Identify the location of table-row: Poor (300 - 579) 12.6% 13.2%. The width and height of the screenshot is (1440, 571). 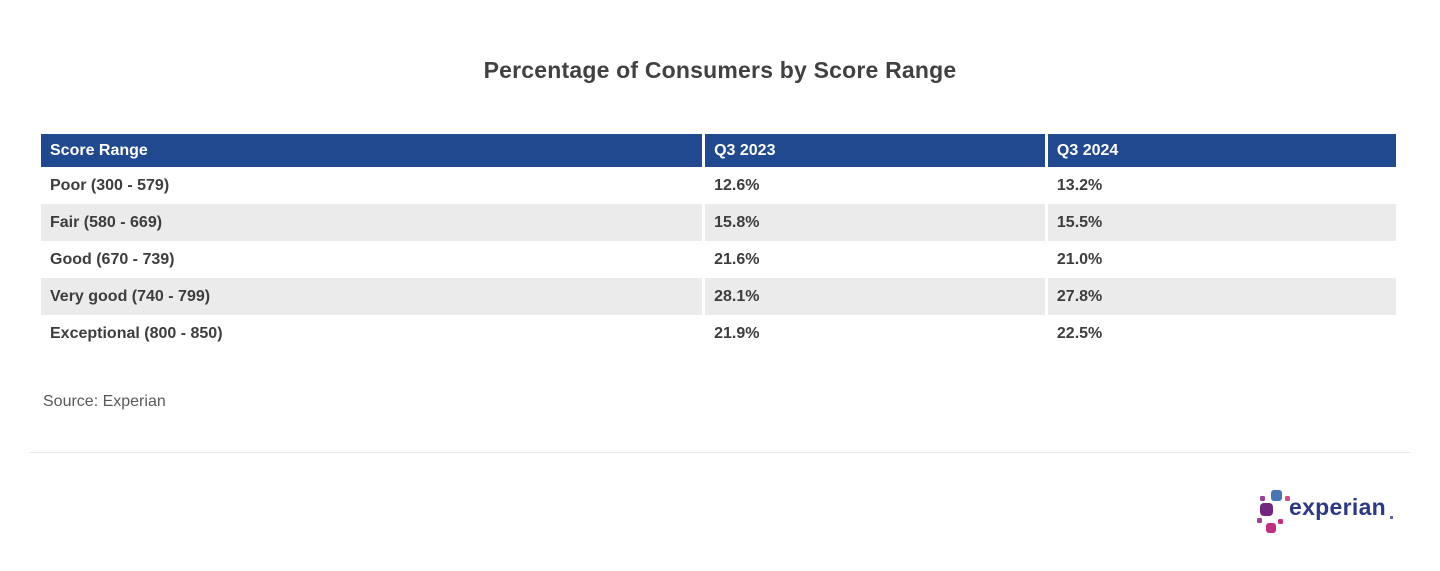
(718, 185).